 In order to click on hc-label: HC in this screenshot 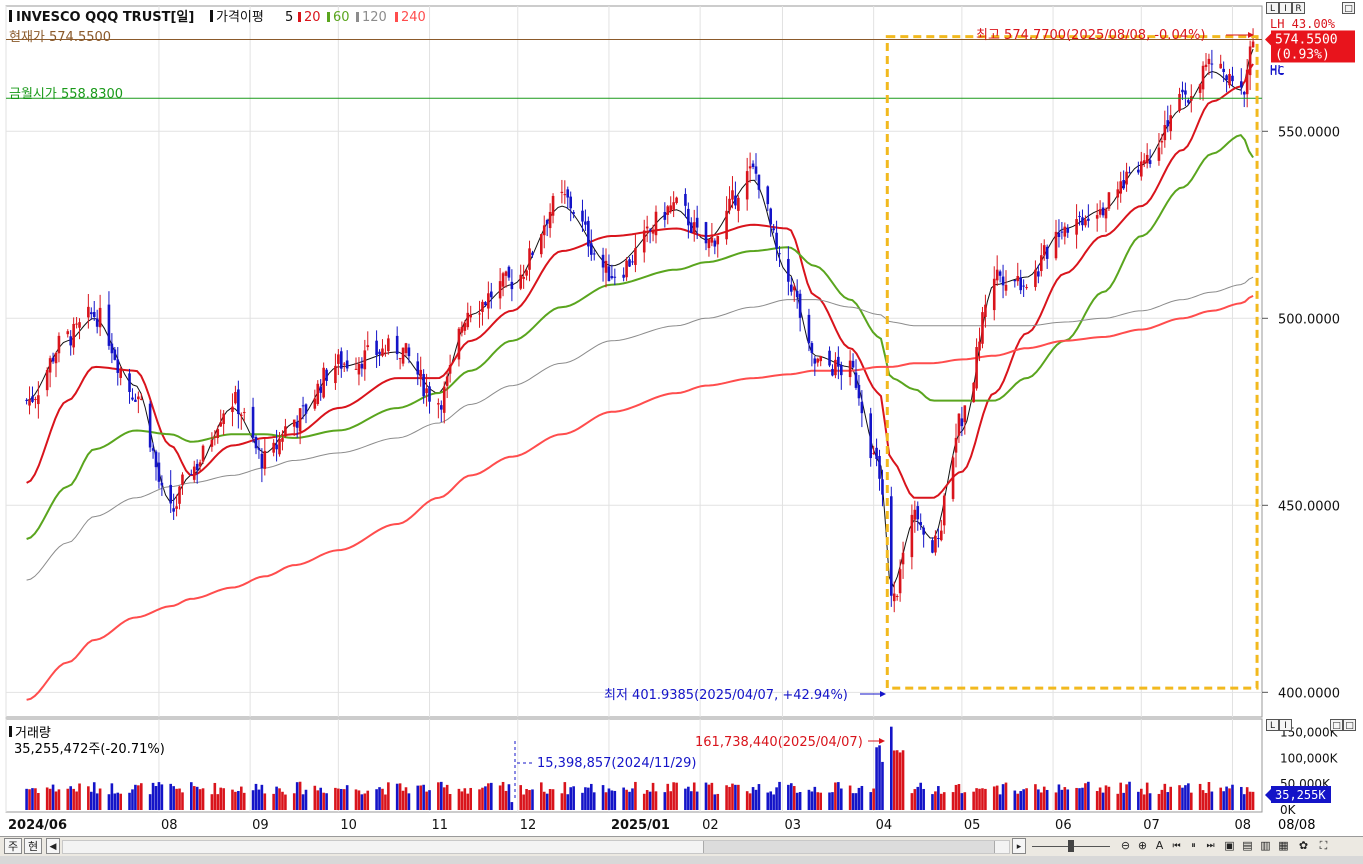, I will do `click(1277, 71)`.